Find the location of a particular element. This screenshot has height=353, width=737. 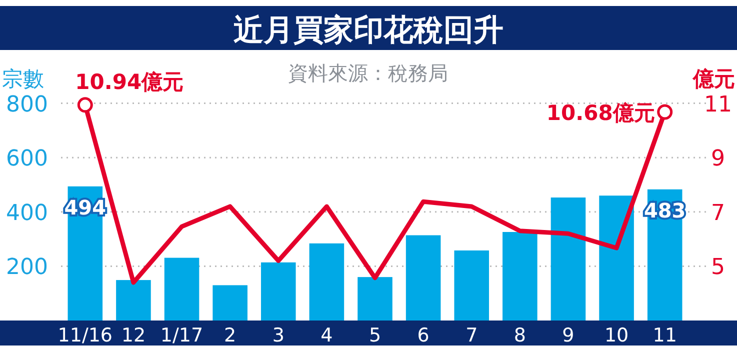

y2-tick-label: 9 is located at coordinates (718, 159).